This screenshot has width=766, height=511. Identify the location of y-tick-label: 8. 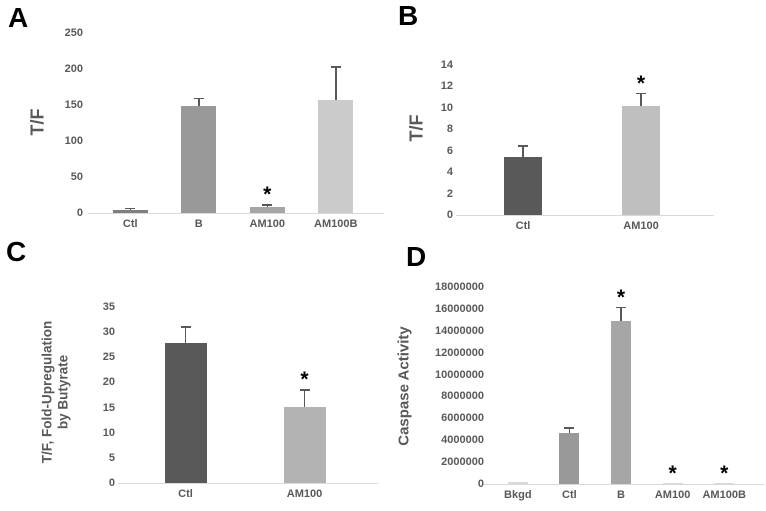
(449, 129).